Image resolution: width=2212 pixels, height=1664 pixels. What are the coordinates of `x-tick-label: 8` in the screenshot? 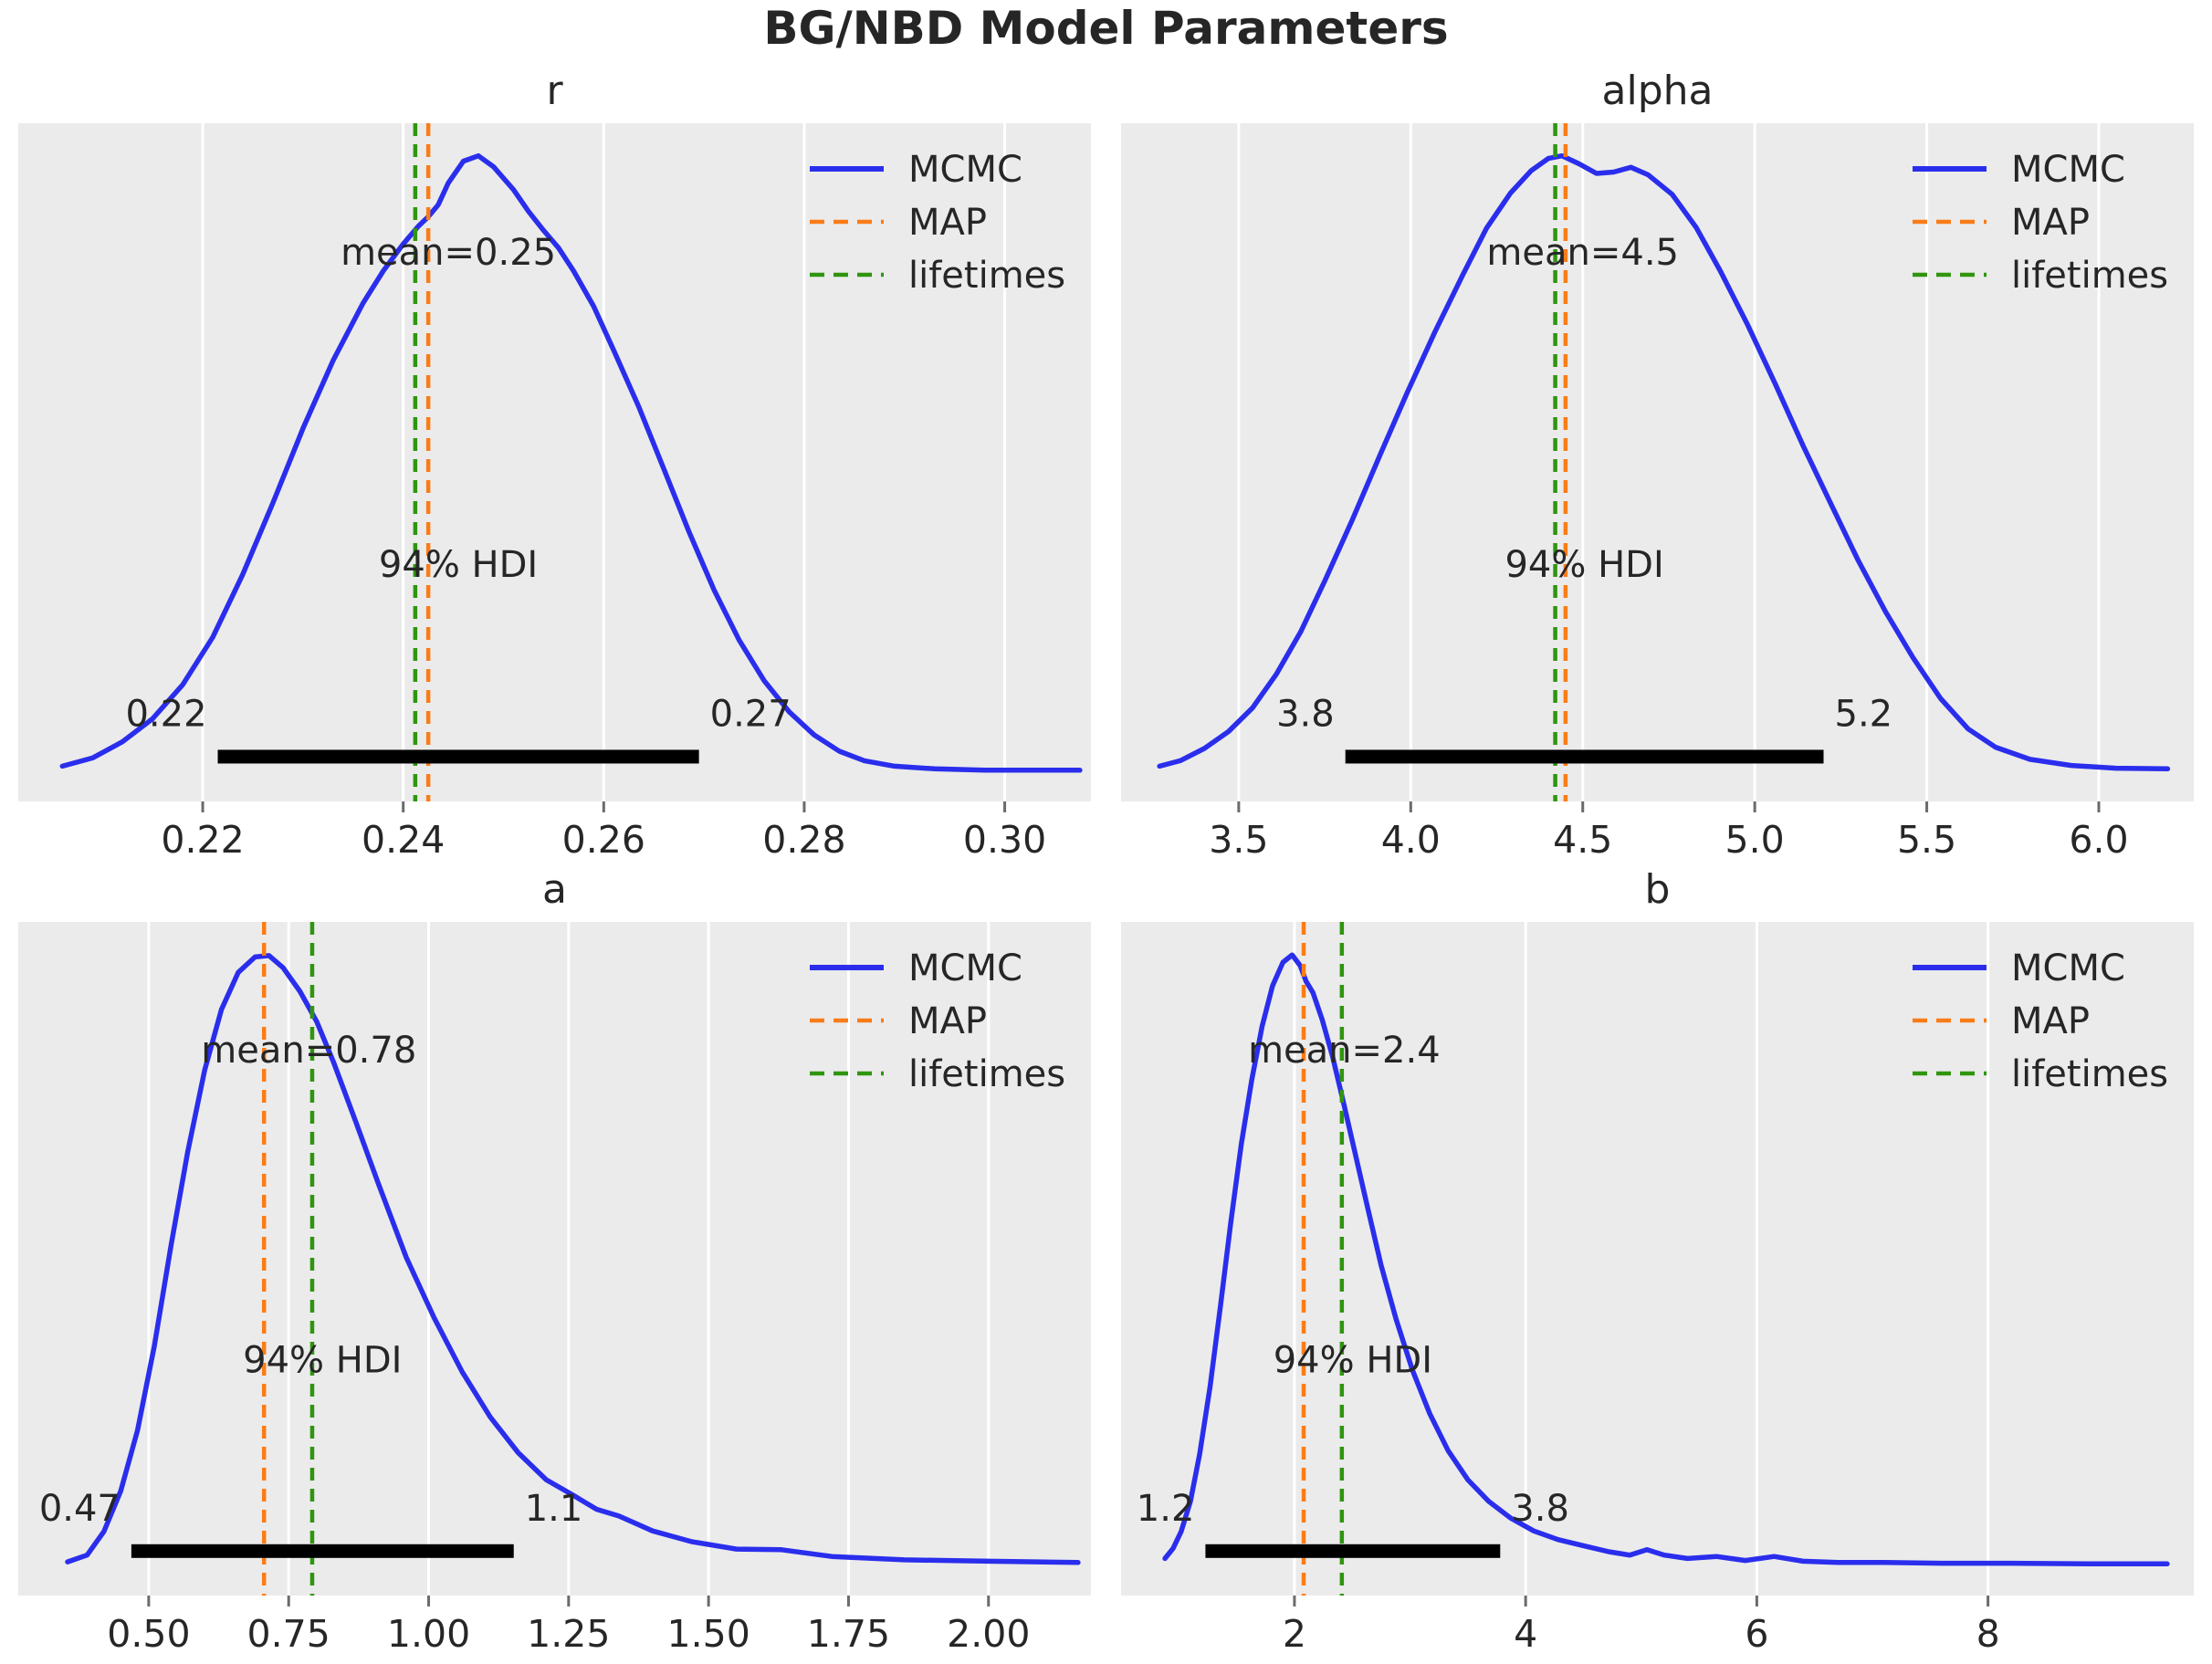 It's located at (1988, 1634).